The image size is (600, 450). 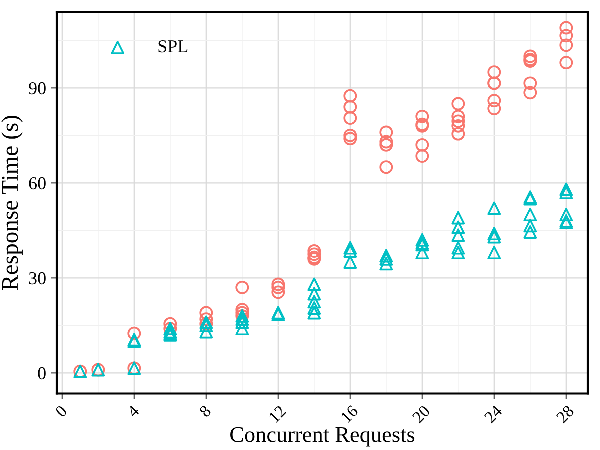 I want to click on x-tick-label: 16, so click(x=349, y=414).